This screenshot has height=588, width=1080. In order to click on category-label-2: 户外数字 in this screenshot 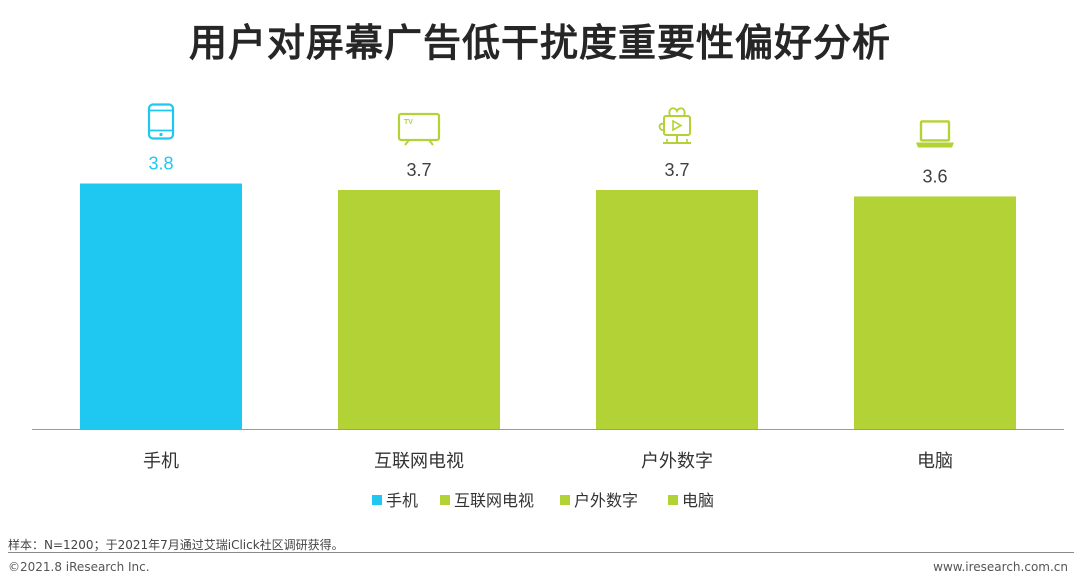, I will do `click(677, 461)`.